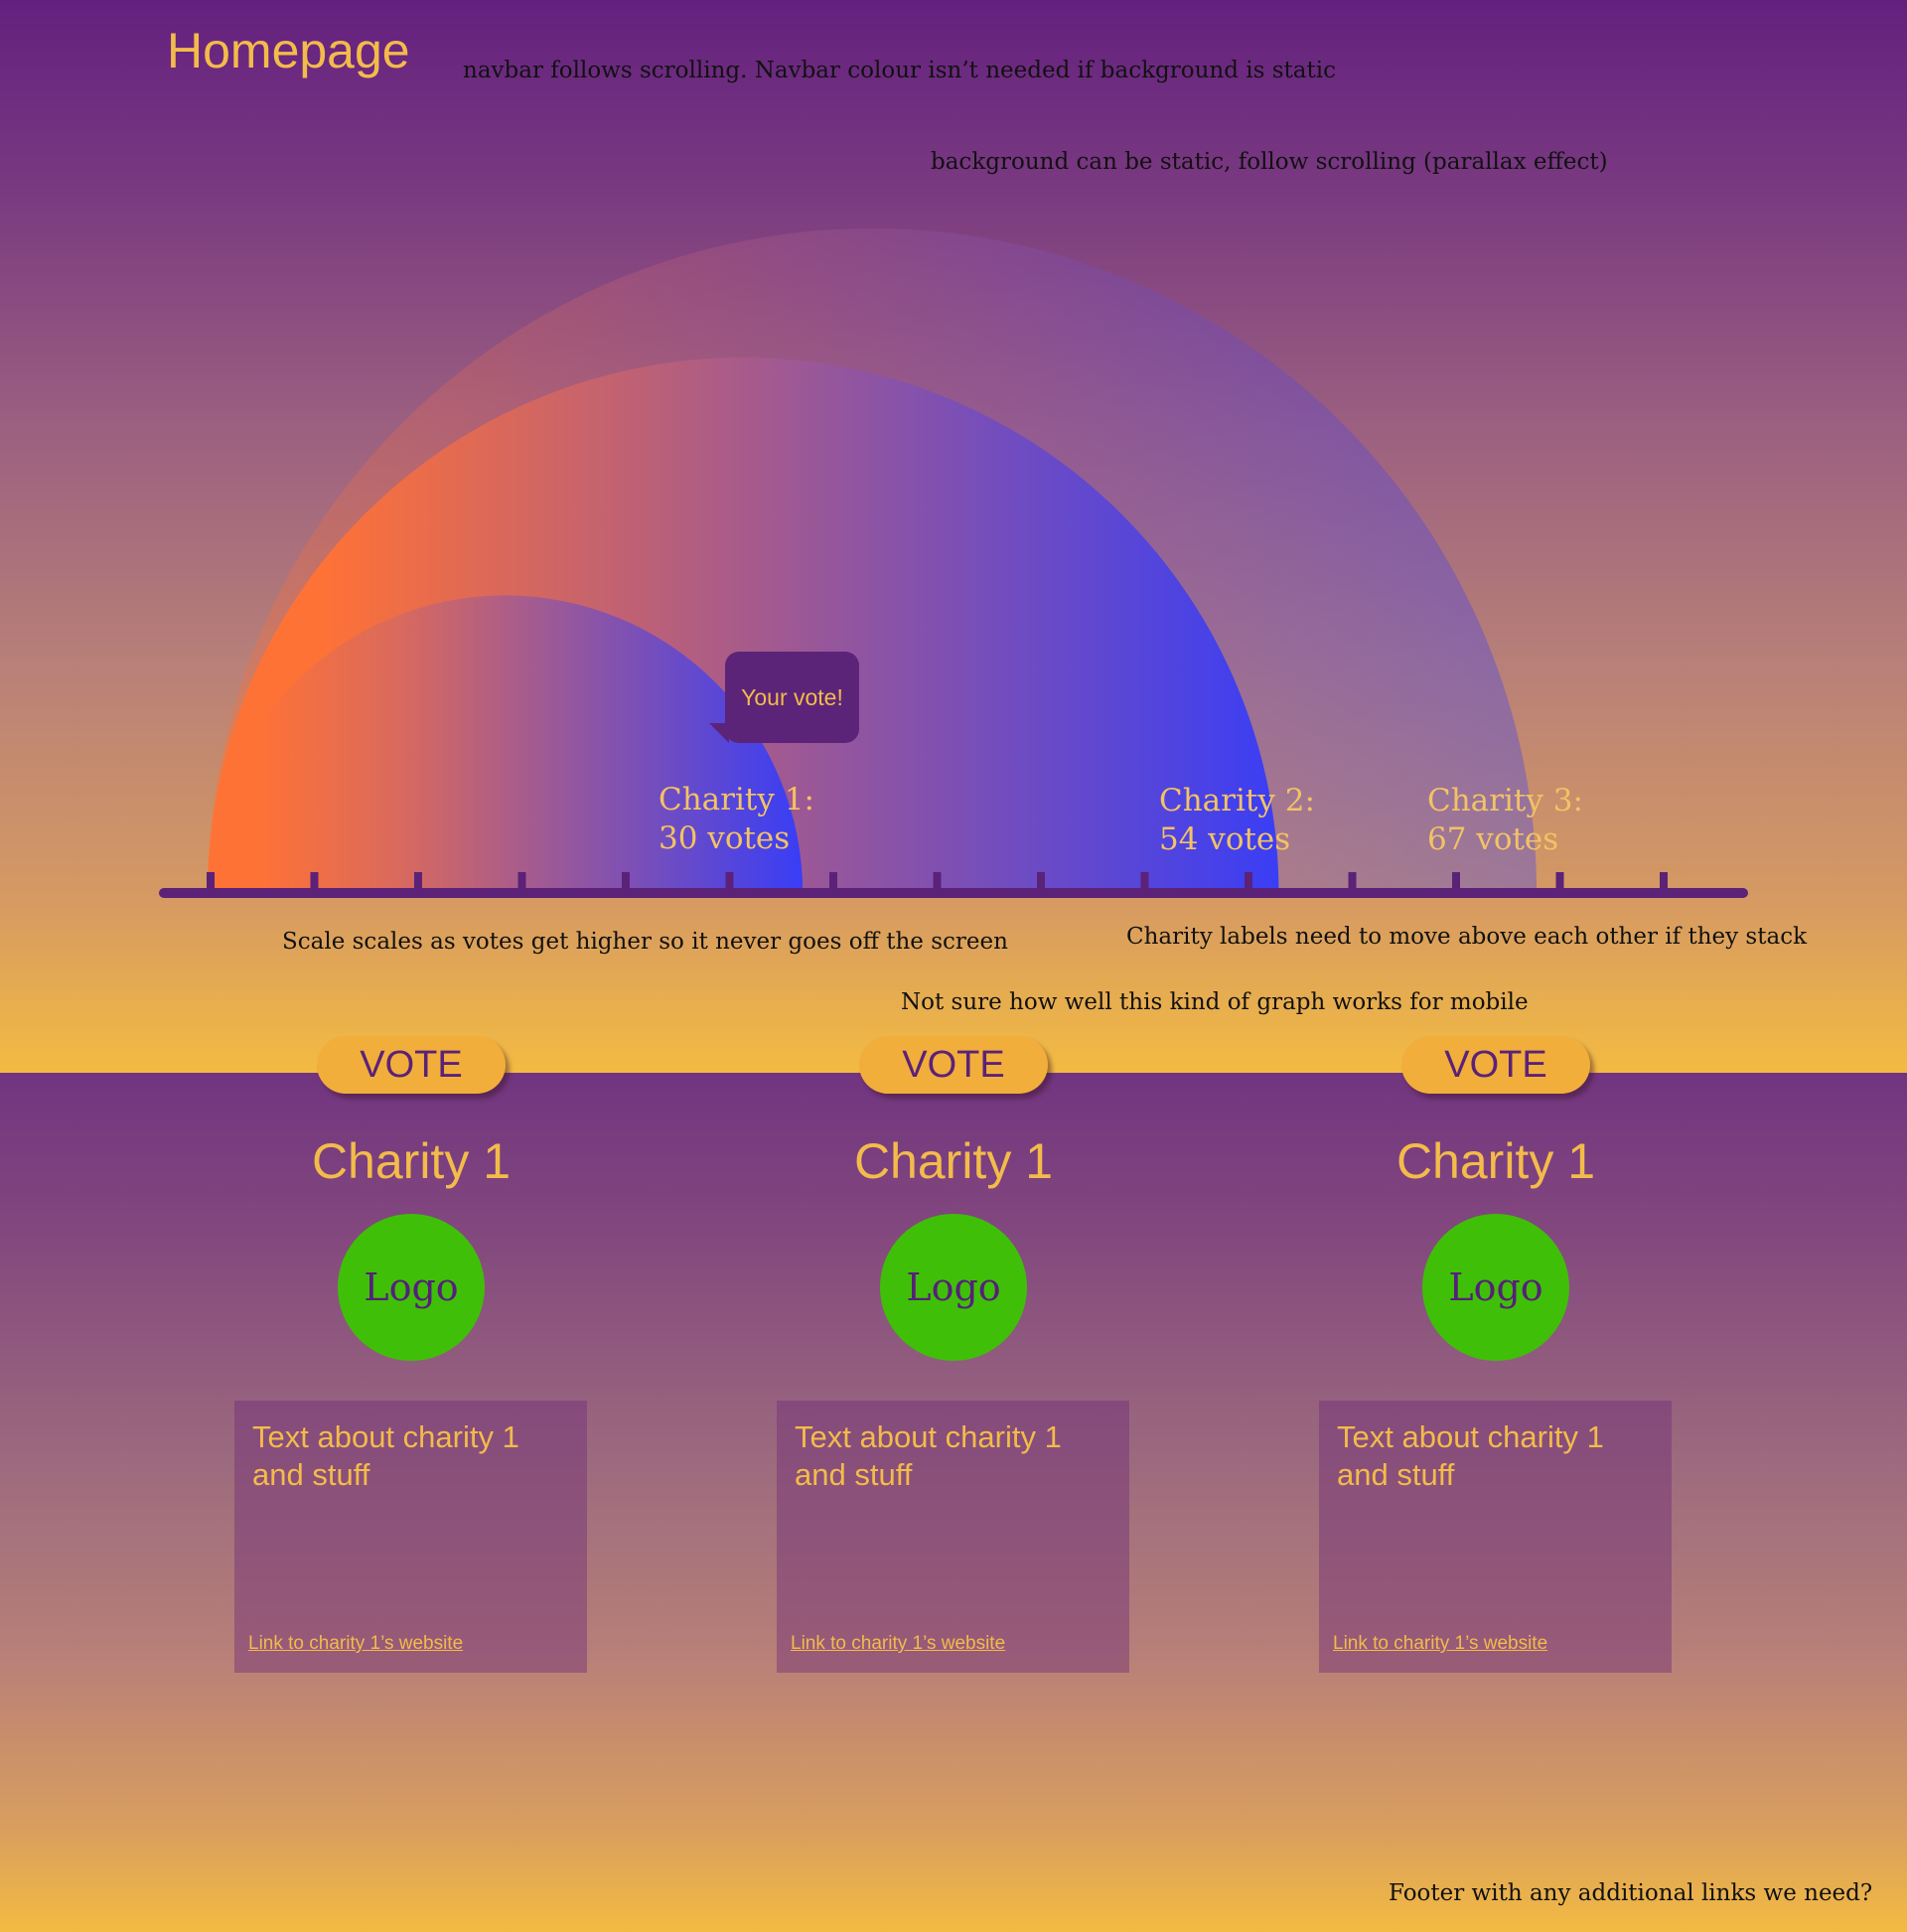  I want to click on bar-label-charity-1: Charity 1: 30 votes, so click(736, 819).